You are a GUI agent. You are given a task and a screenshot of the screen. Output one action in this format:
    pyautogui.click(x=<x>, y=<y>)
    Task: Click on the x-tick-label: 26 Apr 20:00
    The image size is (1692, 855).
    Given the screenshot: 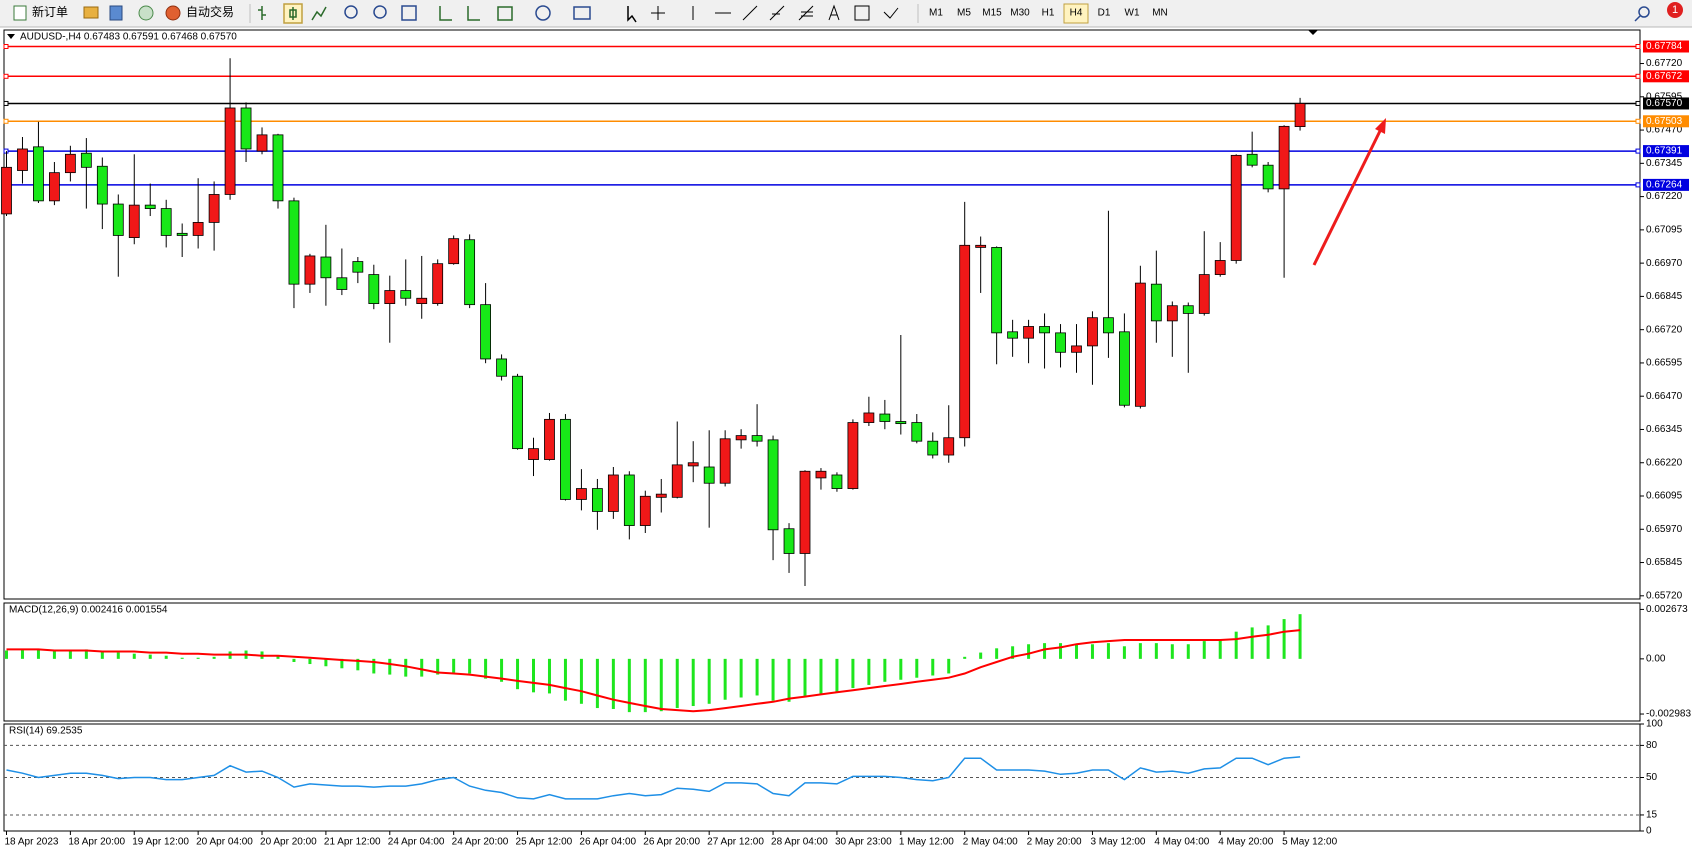 What is the action you would take?
    pyautogui.click(x=671, y=842)
    